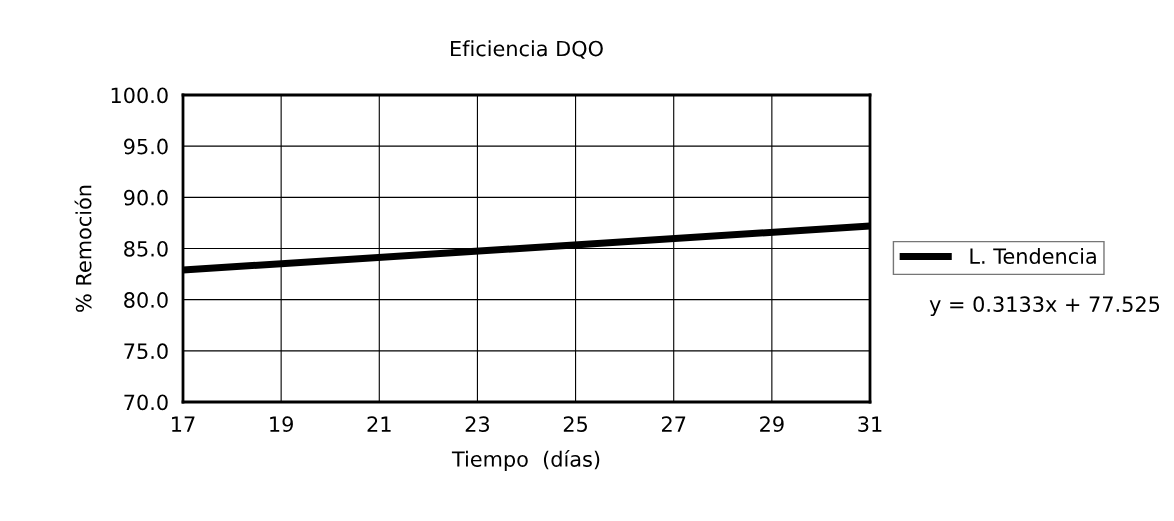 The image size is (1174, 521). Describe the element at coordinates (575, 424) in the screenshot. I see `x-tick-label: 25` at that location.